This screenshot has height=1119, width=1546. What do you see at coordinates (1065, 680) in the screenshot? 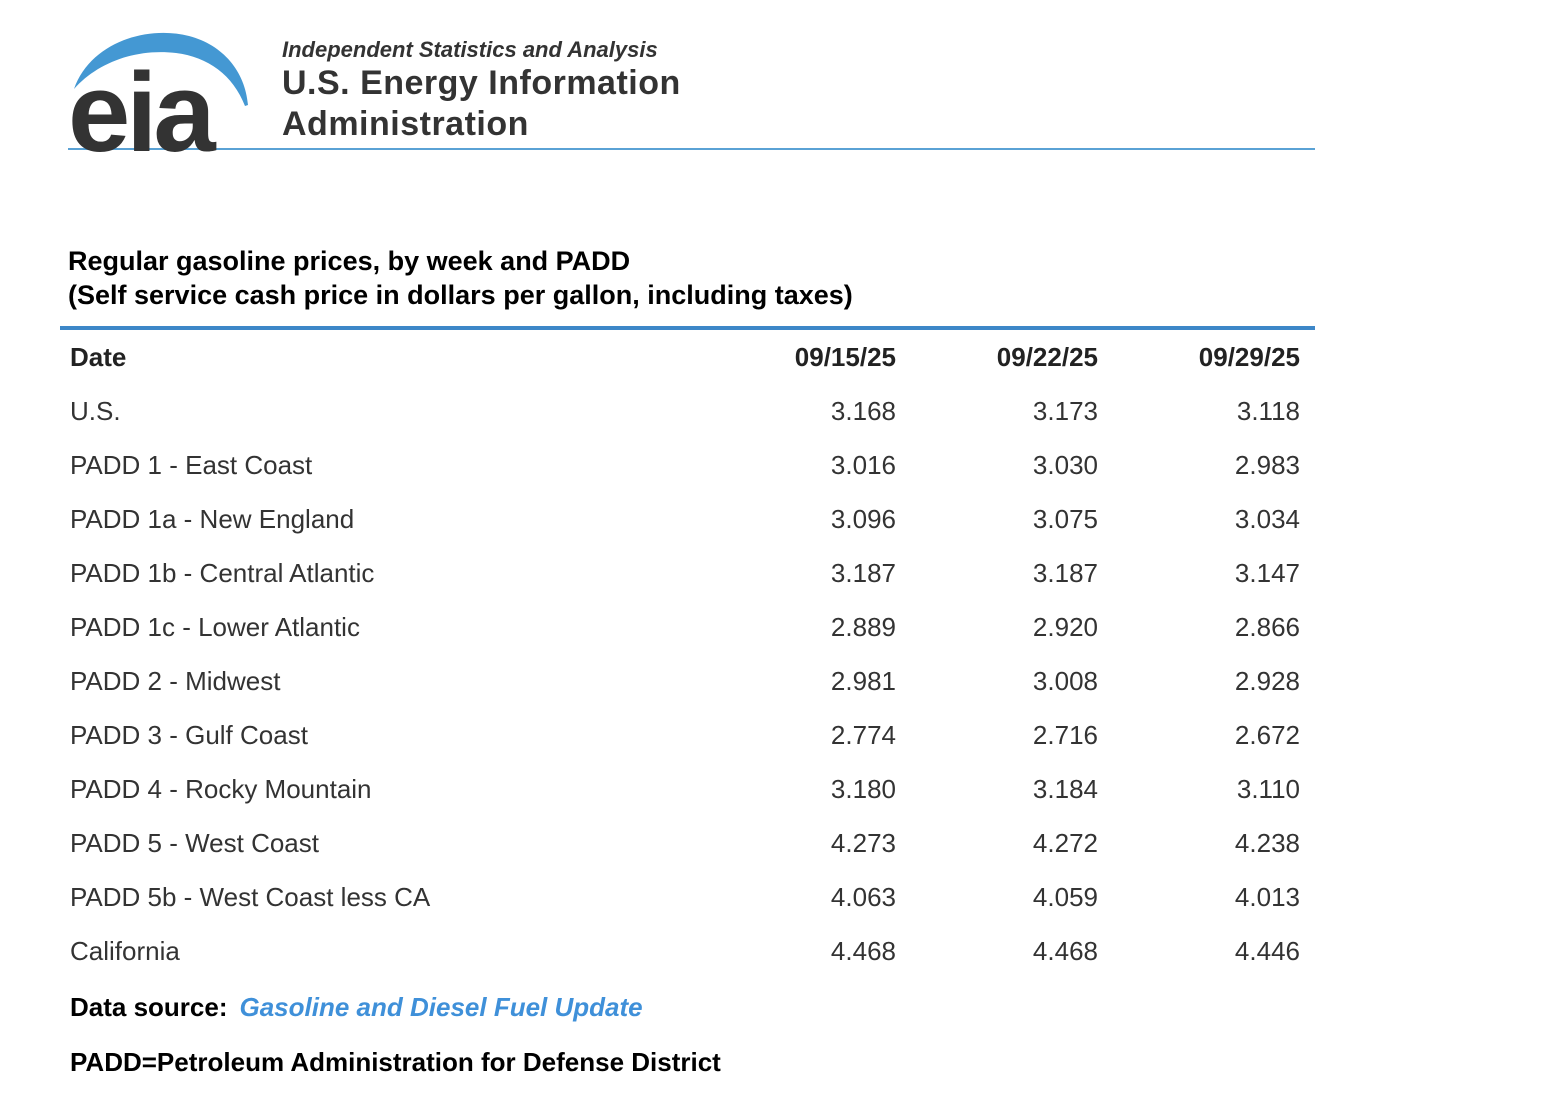
I see `row-value: 3.008` at bounding box center [1065, 680].